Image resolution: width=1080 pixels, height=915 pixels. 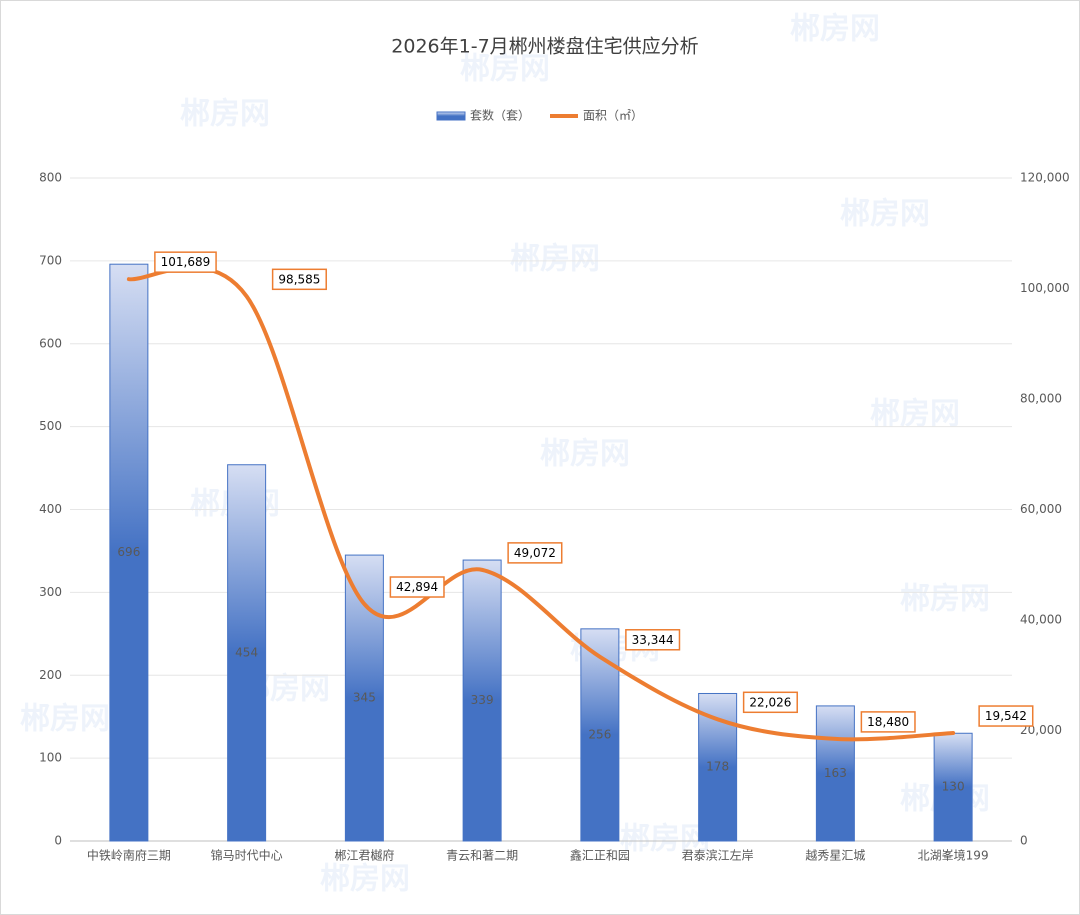 What do you see at coordinates (1045, 288) in the screenshot?
I see `y2-tick-label: 100,000` at bounding box center [1045, 288].